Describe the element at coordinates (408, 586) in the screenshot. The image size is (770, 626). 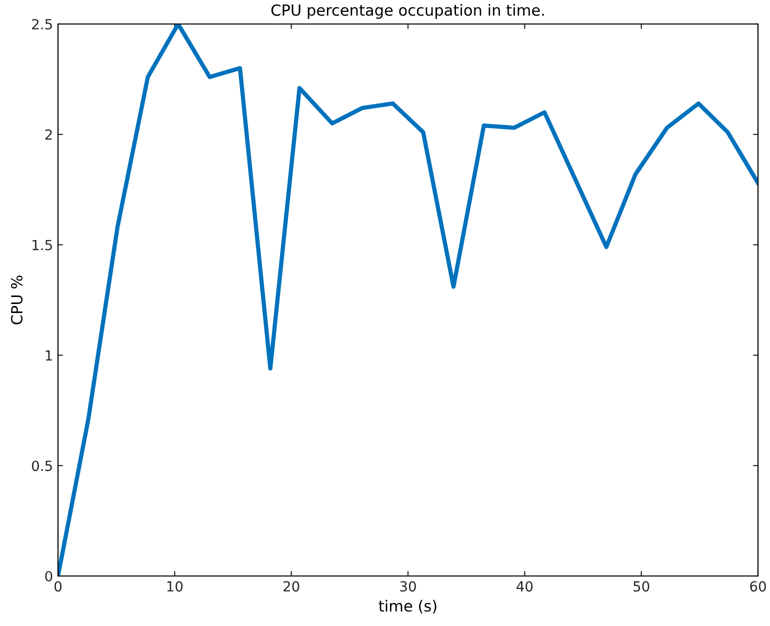
I see `x-tick-label: 30` at that location.